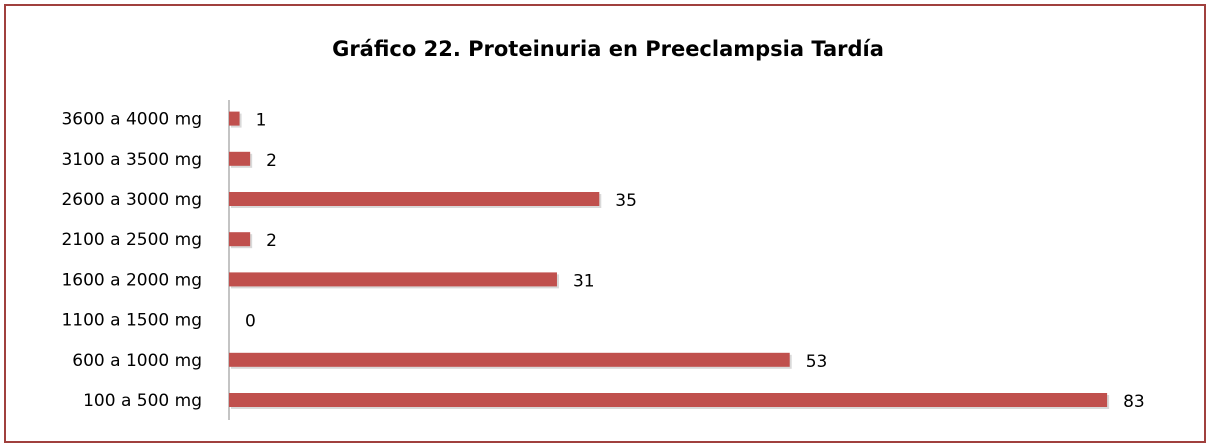 The width and height of the screenshot is (1210, 447). Describe the element at coordinates (131, 120) in the screenshot. I see `y-tick-label: 3600 a 4000 mg` at that location.